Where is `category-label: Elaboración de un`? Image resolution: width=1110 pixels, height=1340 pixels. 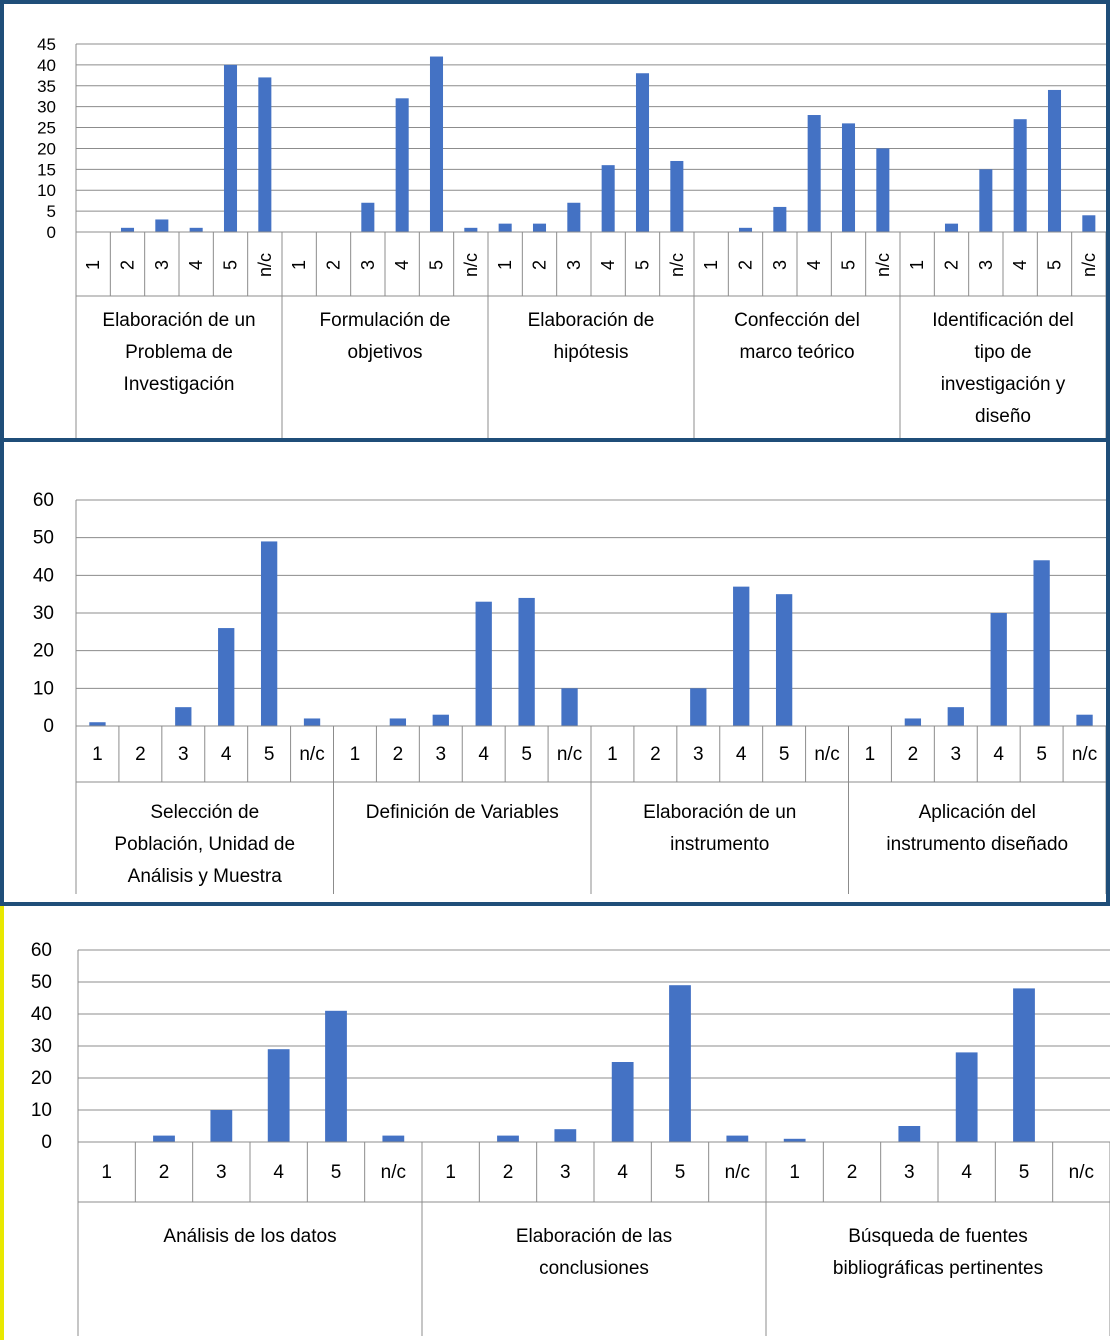 category-label: Elaboración de un is located at coordinates (178, 320).